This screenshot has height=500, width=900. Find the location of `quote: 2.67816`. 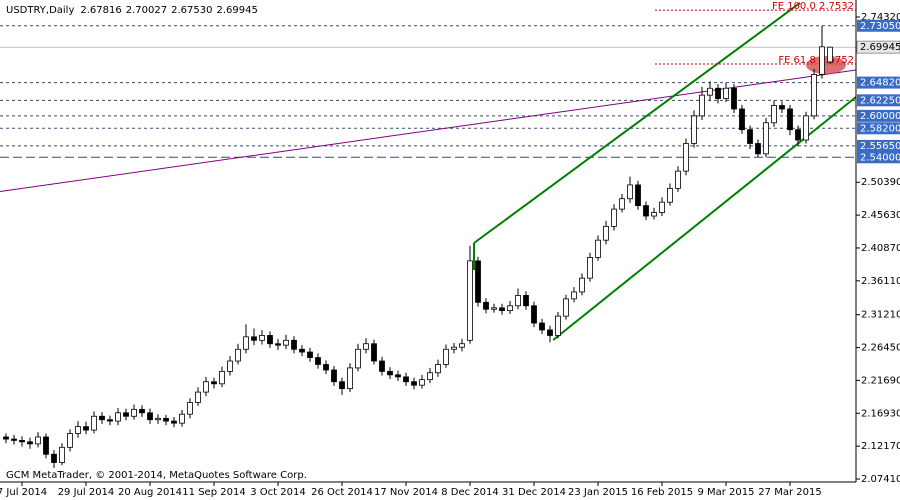

quote: 2.67816 is located at coordinates (100, 10).